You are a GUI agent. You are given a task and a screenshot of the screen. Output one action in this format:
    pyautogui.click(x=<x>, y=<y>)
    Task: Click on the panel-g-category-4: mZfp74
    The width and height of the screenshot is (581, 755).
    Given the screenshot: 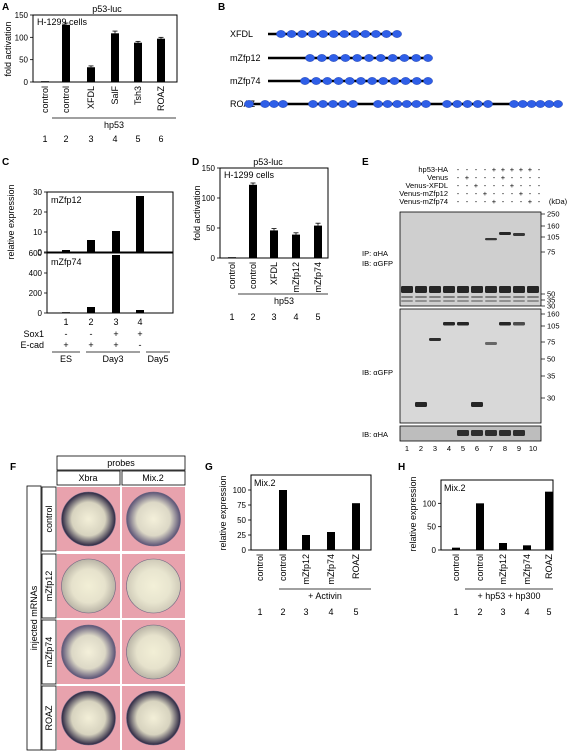 What is the action you would take?
    pyautogui.click(x=331, y=569)
    